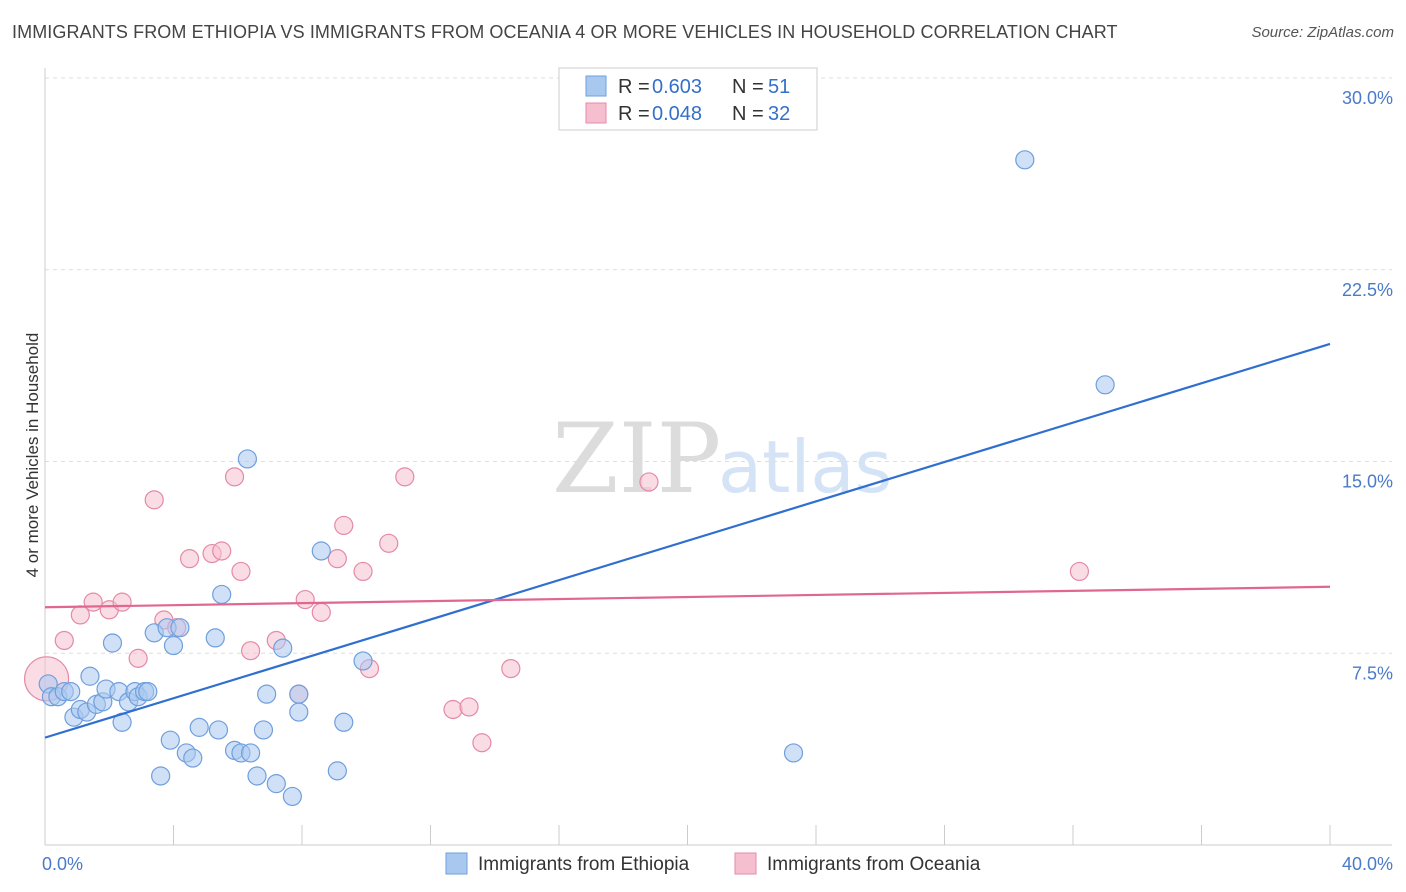 Image resolution: width=1406 pixels, height=892 pixels. Describe the element at coordinates (1367, 290) in the screenshot. I see `y-tick-label: 22.5%` at that location.